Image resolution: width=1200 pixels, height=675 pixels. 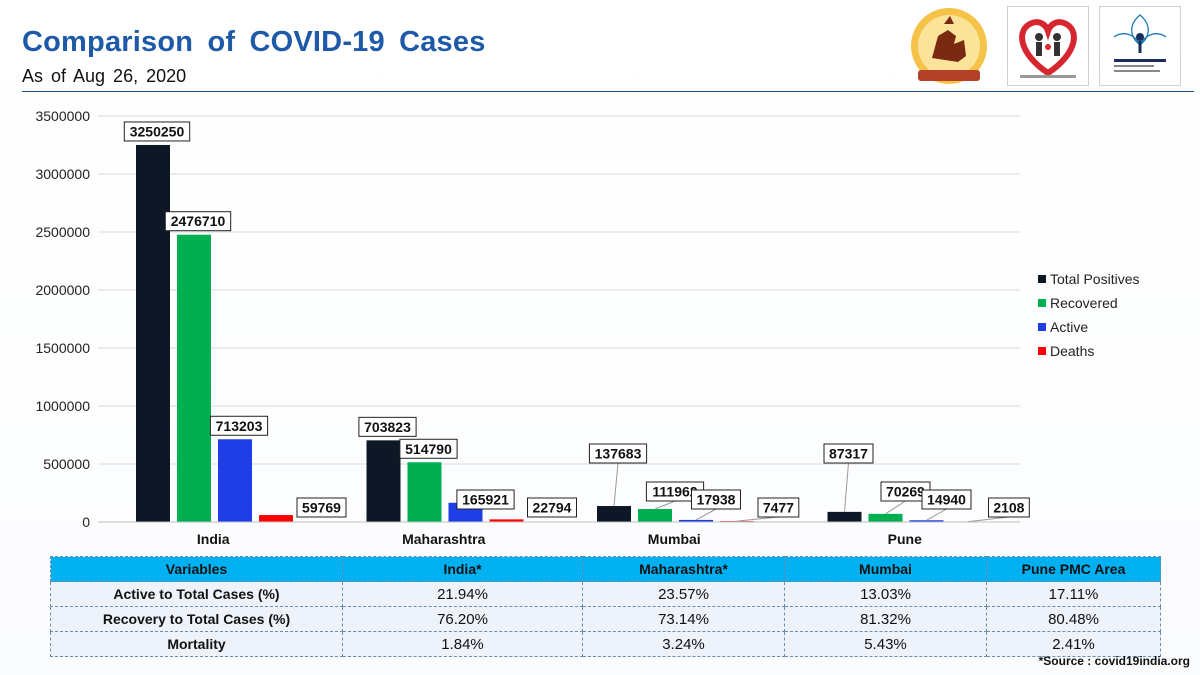 What do you see at coordinates (62, 290) in the screenshot?
I see `y-tick-label: 2000000` at bounding box center [62, 290].